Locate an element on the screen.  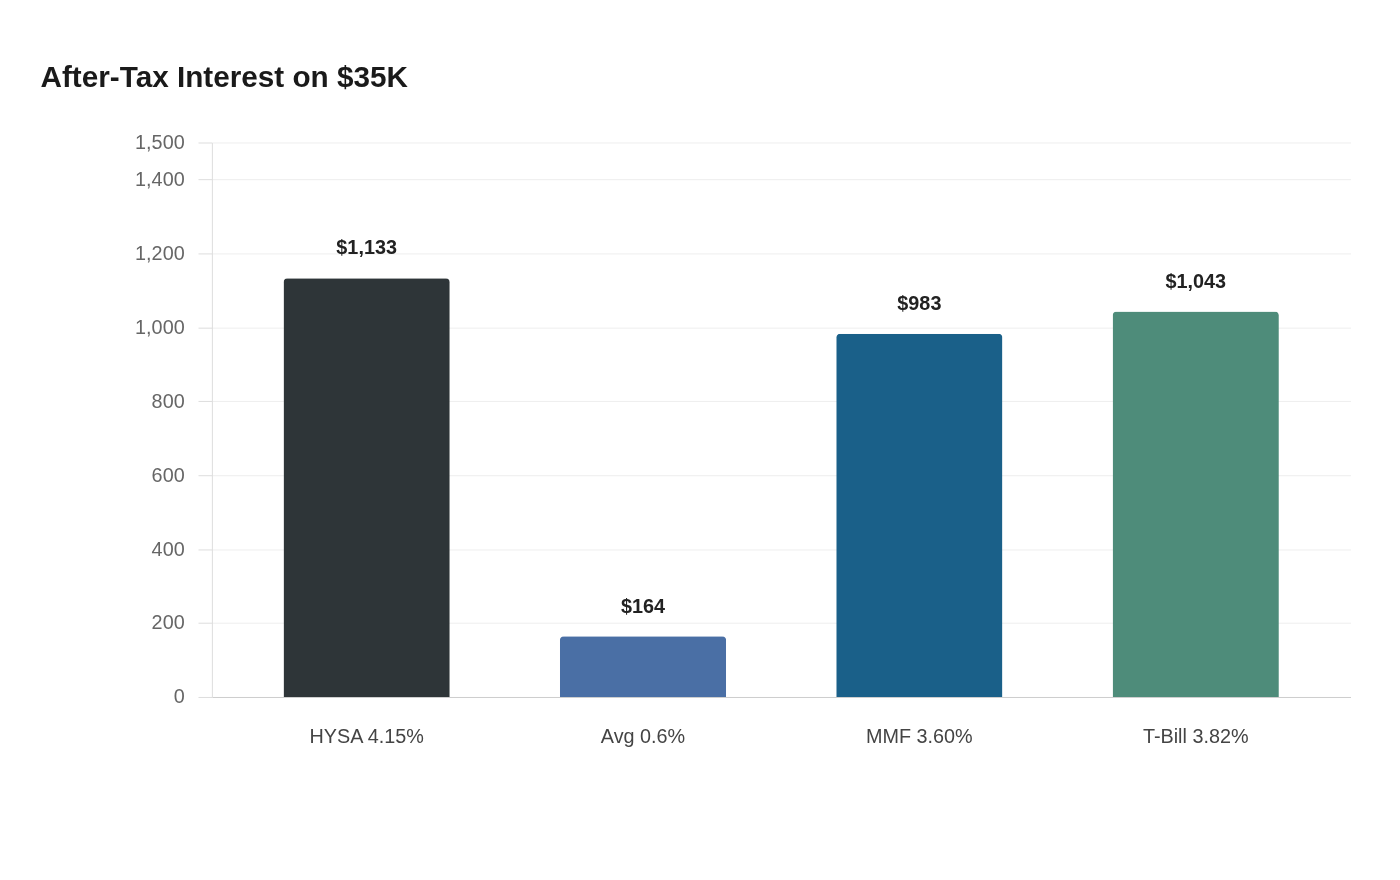
y-tick-label: 400 is located at coordinates (168, 548).